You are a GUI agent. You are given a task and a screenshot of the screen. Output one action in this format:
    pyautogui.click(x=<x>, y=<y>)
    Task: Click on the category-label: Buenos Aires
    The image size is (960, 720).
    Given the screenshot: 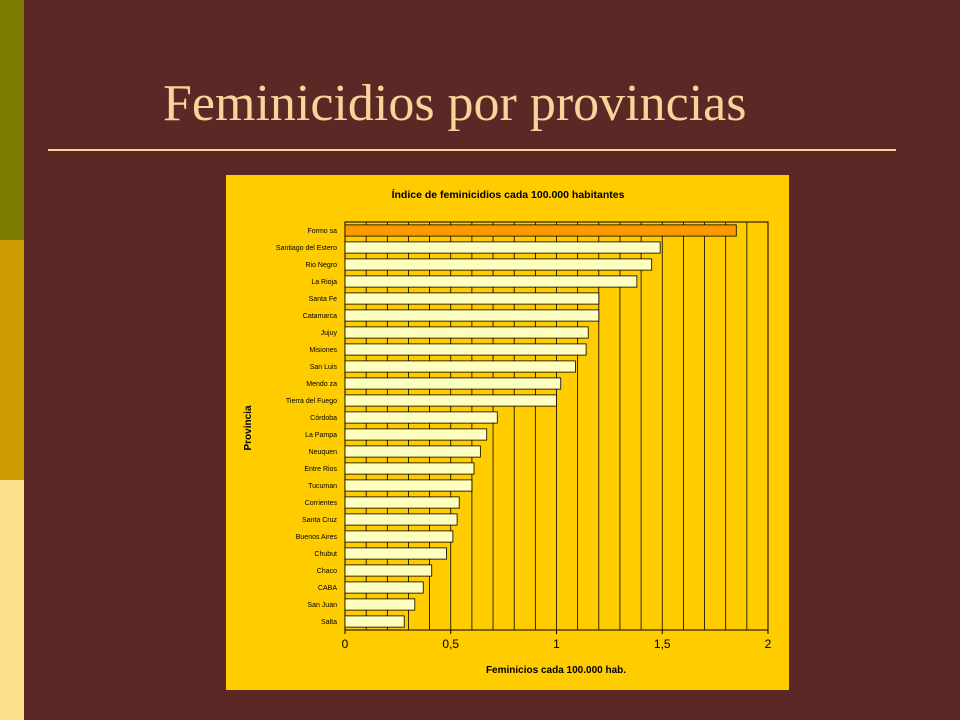 What is the action you would take?
    pyautogui.click(x=317, y=537)
    